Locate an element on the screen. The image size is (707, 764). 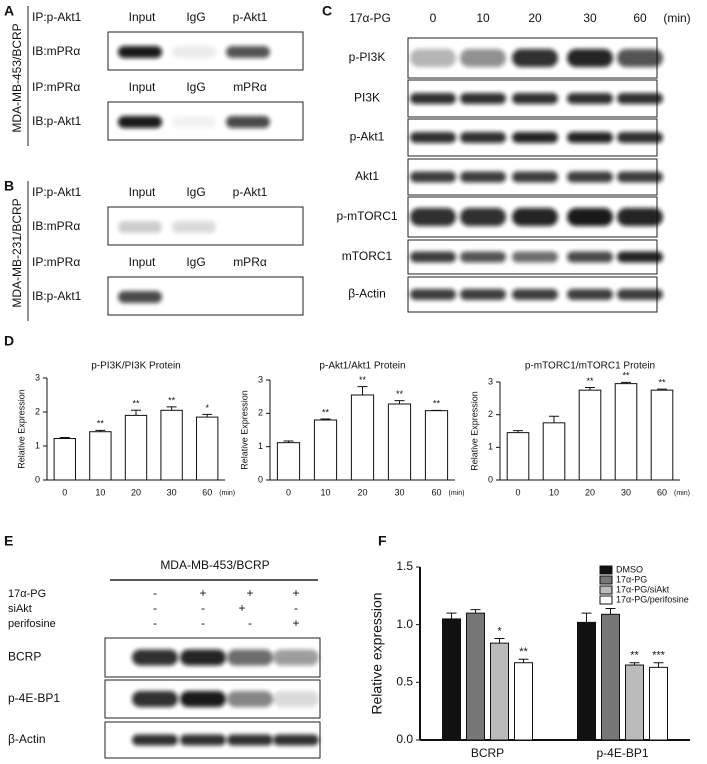
condition-mark: - is located at coordinates (155, 593).